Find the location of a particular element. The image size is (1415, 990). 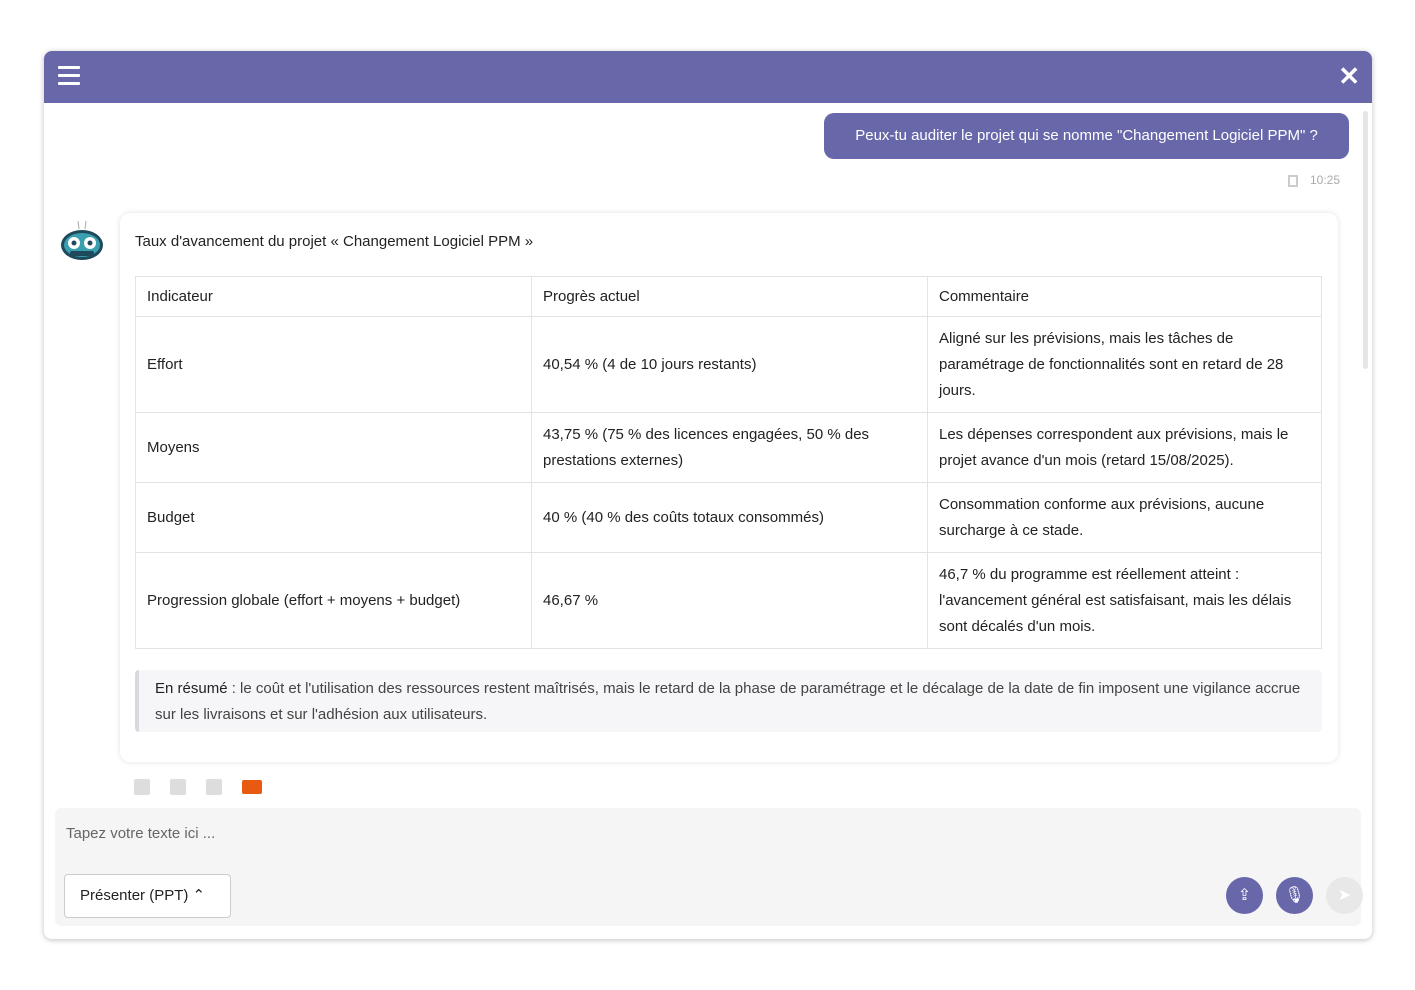

microphone-button: 🎙 is located at coordinates (1294, 895).